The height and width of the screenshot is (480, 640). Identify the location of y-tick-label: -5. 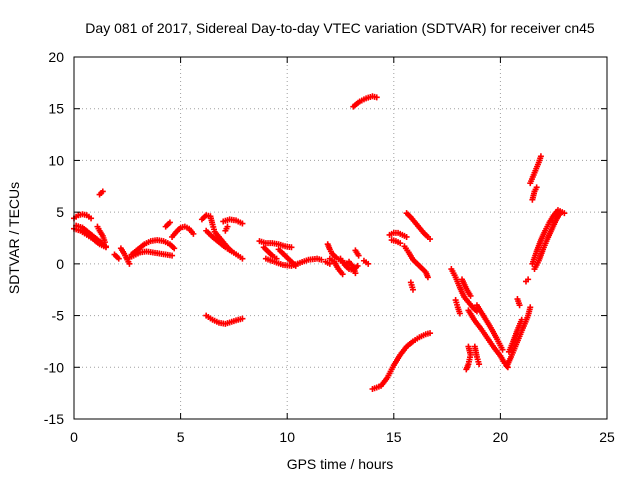
(58, 316).